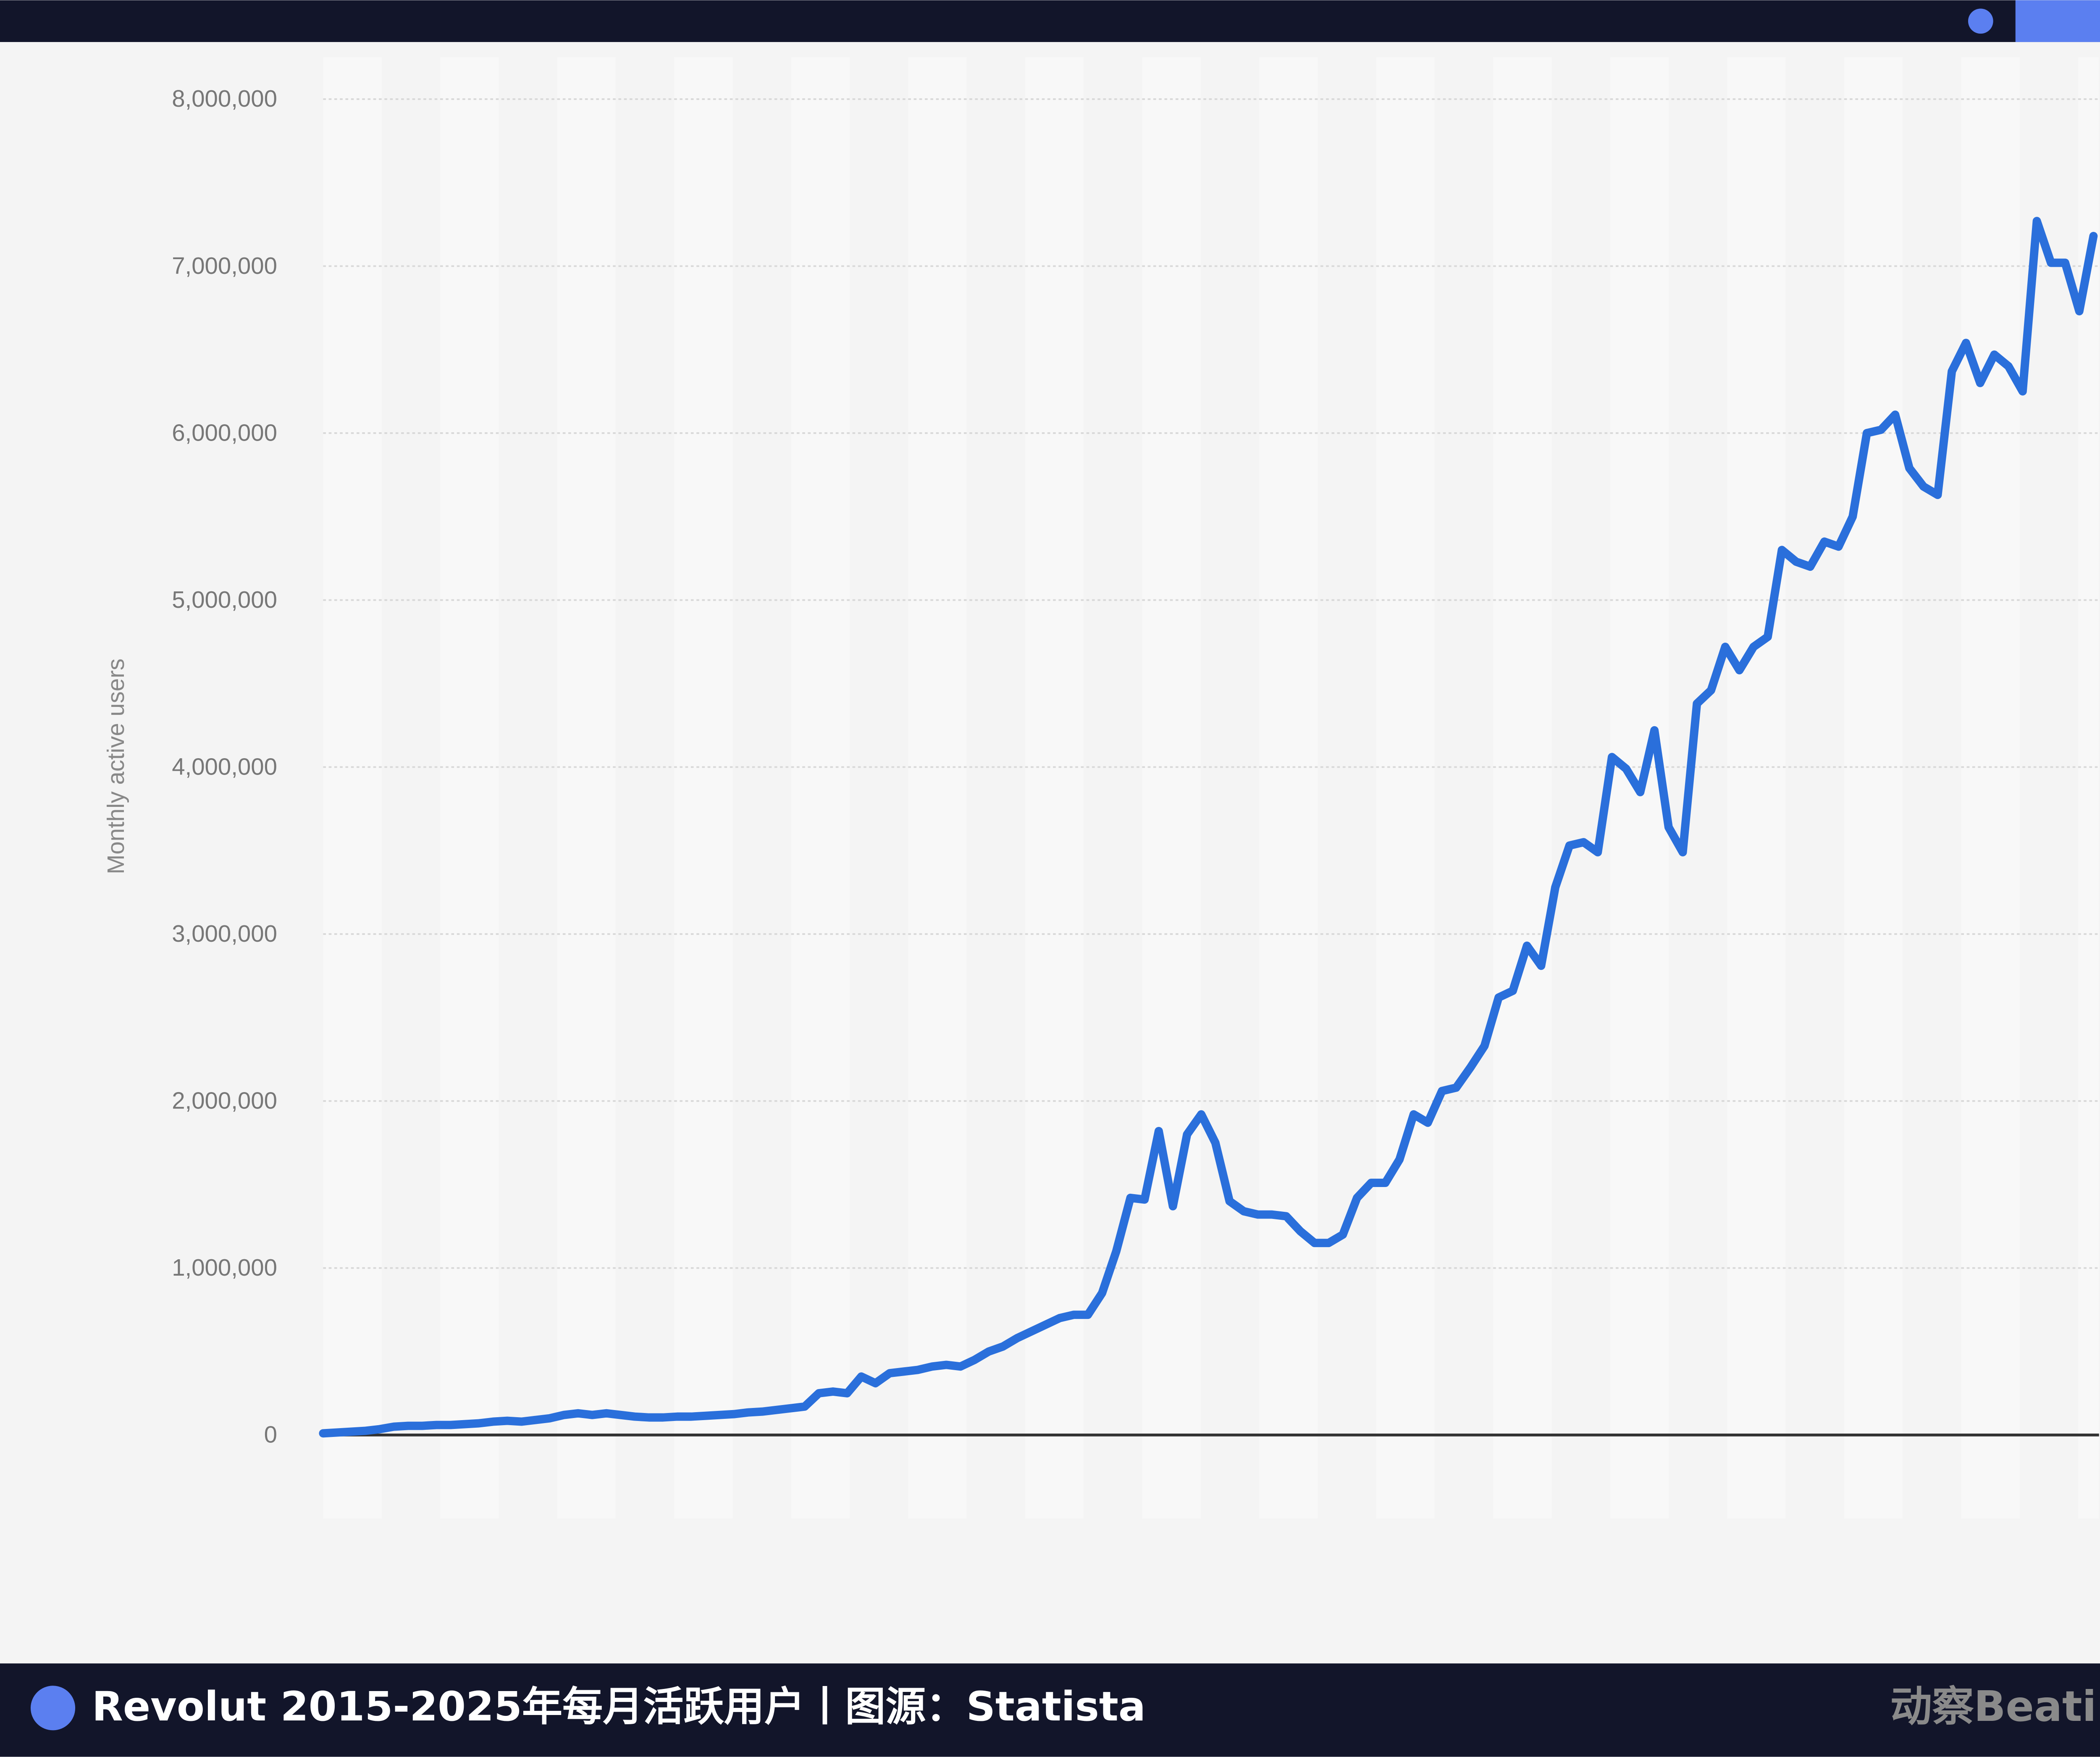  Describe the element at coordinates (2057, 21) in the screenshot. I see `top-tab` at that location.